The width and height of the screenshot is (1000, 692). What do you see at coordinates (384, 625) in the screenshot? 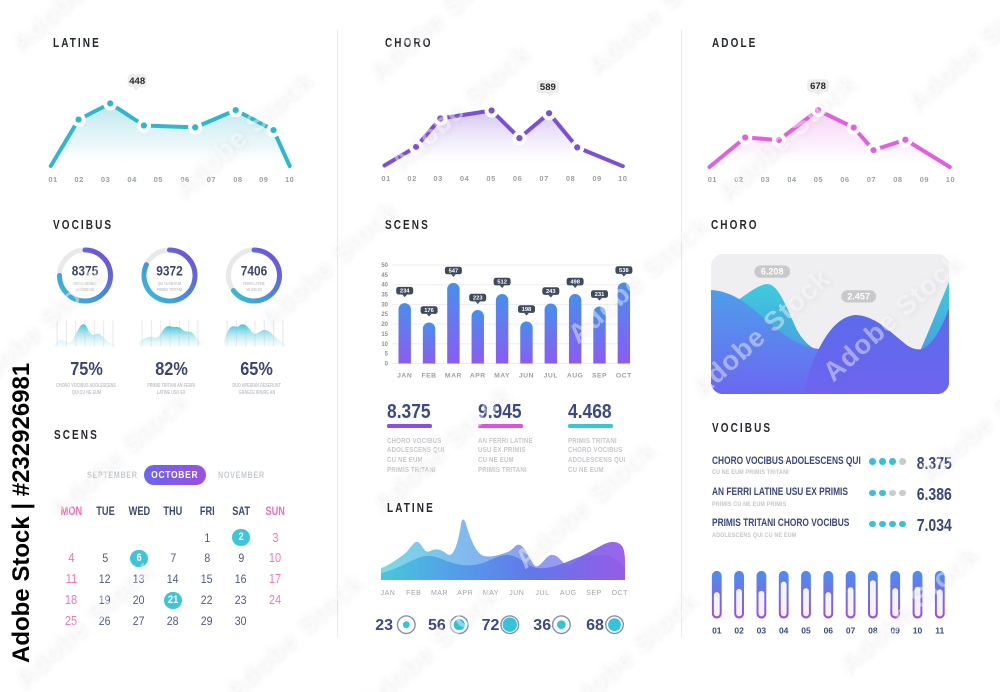
I see `svg-text: 23` at bounding box center [384, 625].